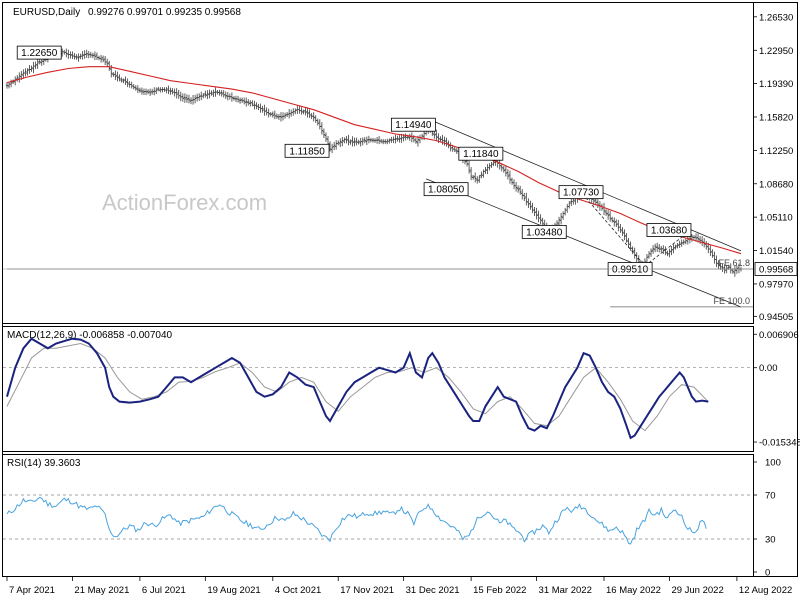  I want to click on last-price-marker: 0.99568, so click(776, 269).